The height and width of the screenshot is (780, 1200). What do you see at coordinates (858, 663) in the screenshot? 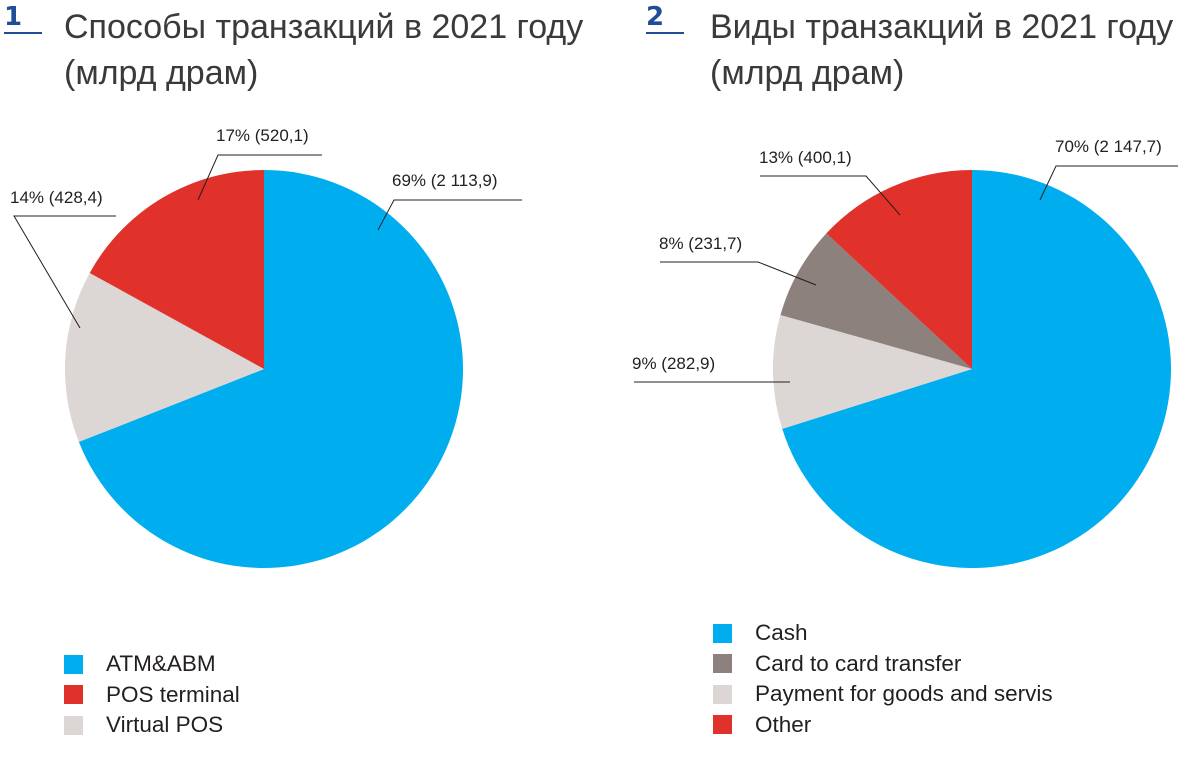
I see `legend-label: Card to card transfer` at bounding box center [858, 663].